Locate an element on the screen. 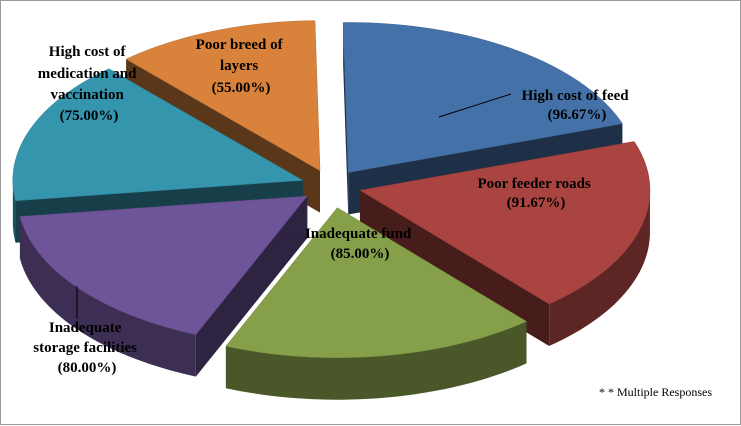 The height and width of the screenshot is (426, 741). slice-top-inadequate-storage-facilities is located at coordinates (163, 265).